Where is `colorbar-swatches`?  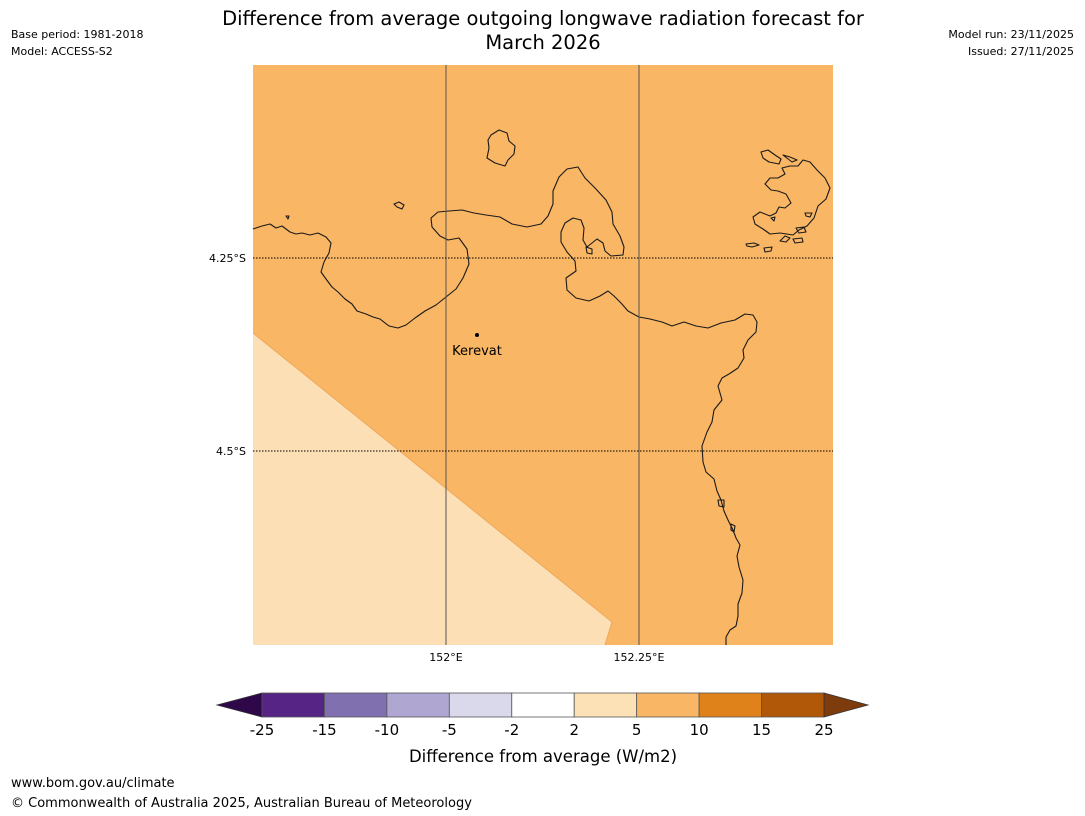
colorbar-swatches is located at coordinates (543, 705).